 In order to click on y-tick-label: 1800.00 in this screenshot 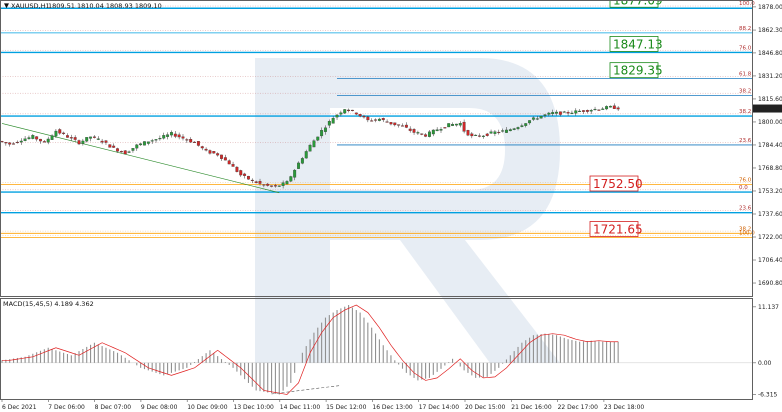, I will do `click(770, 122)`.